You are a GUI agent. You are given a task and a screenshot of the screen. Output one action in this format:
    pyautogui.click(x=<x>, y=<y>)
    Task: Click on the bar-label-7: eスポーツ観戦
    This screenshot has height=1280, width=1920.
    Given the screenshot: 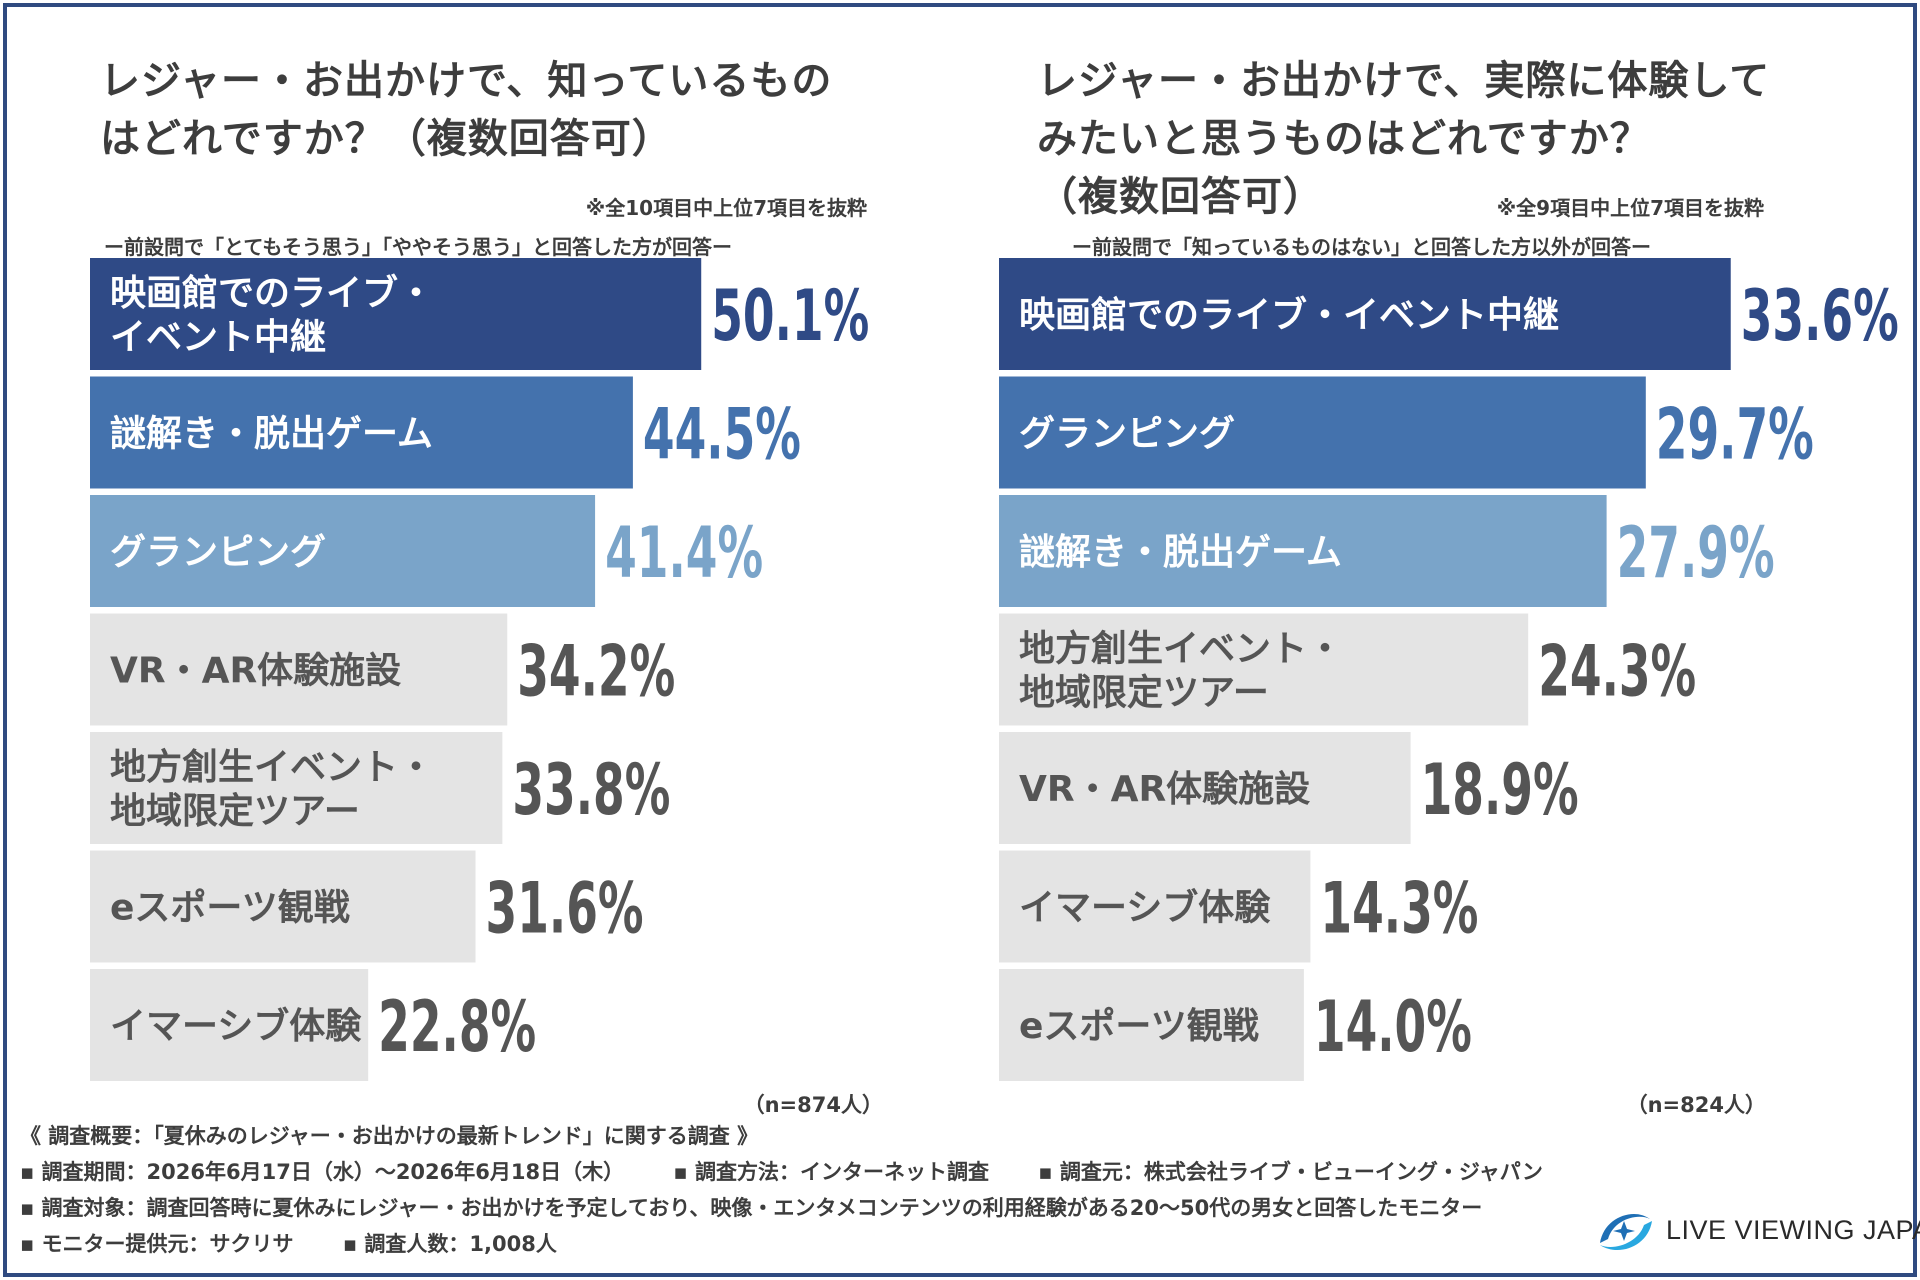 What is the action you would take?
    pyautogui.click(x=1139, y=1026)
    